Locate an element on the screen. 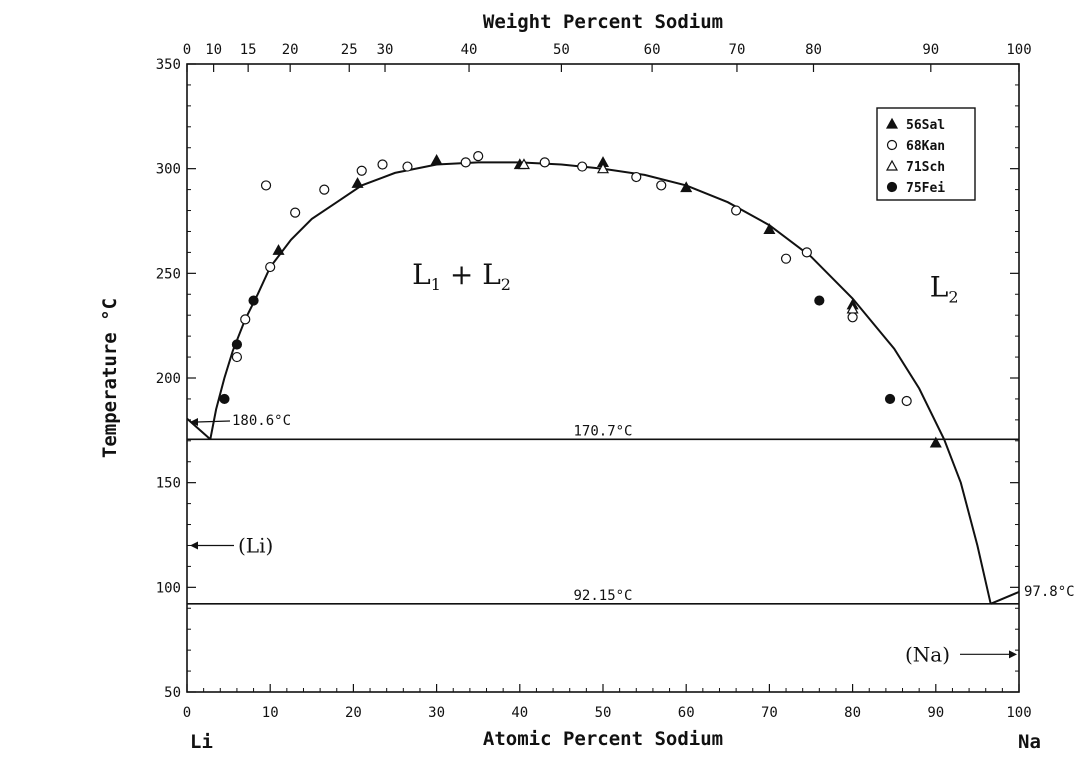  top-tick-label: 60 is located at coordinates (652, 50).